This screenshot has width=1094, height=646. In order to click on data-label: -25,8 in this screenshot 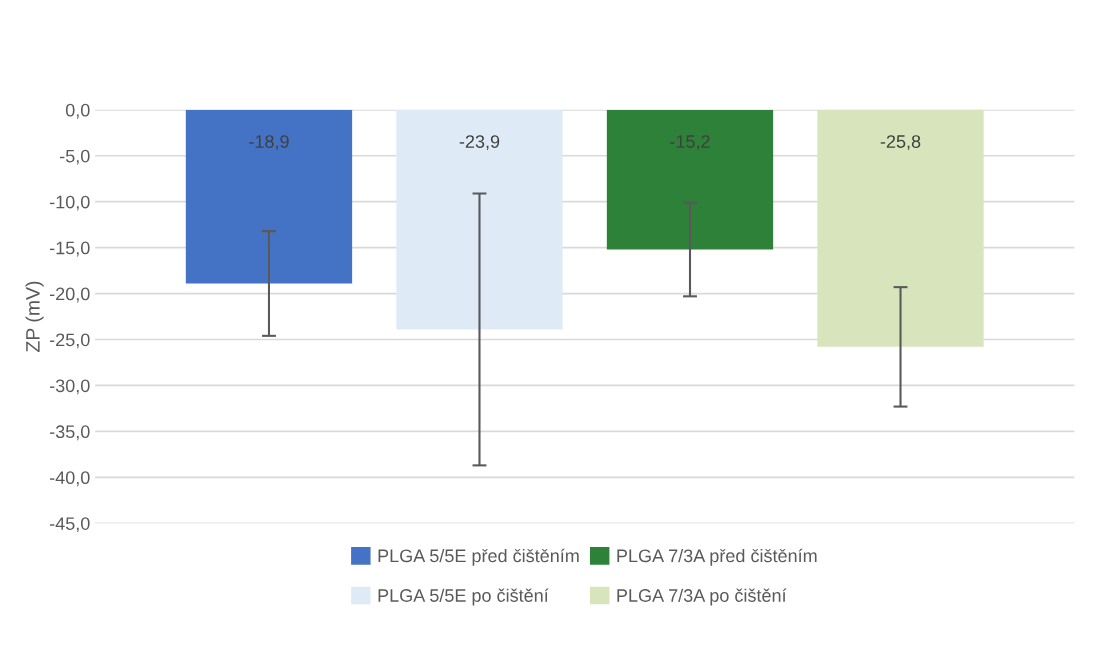, I will do `click(900, 143)`.